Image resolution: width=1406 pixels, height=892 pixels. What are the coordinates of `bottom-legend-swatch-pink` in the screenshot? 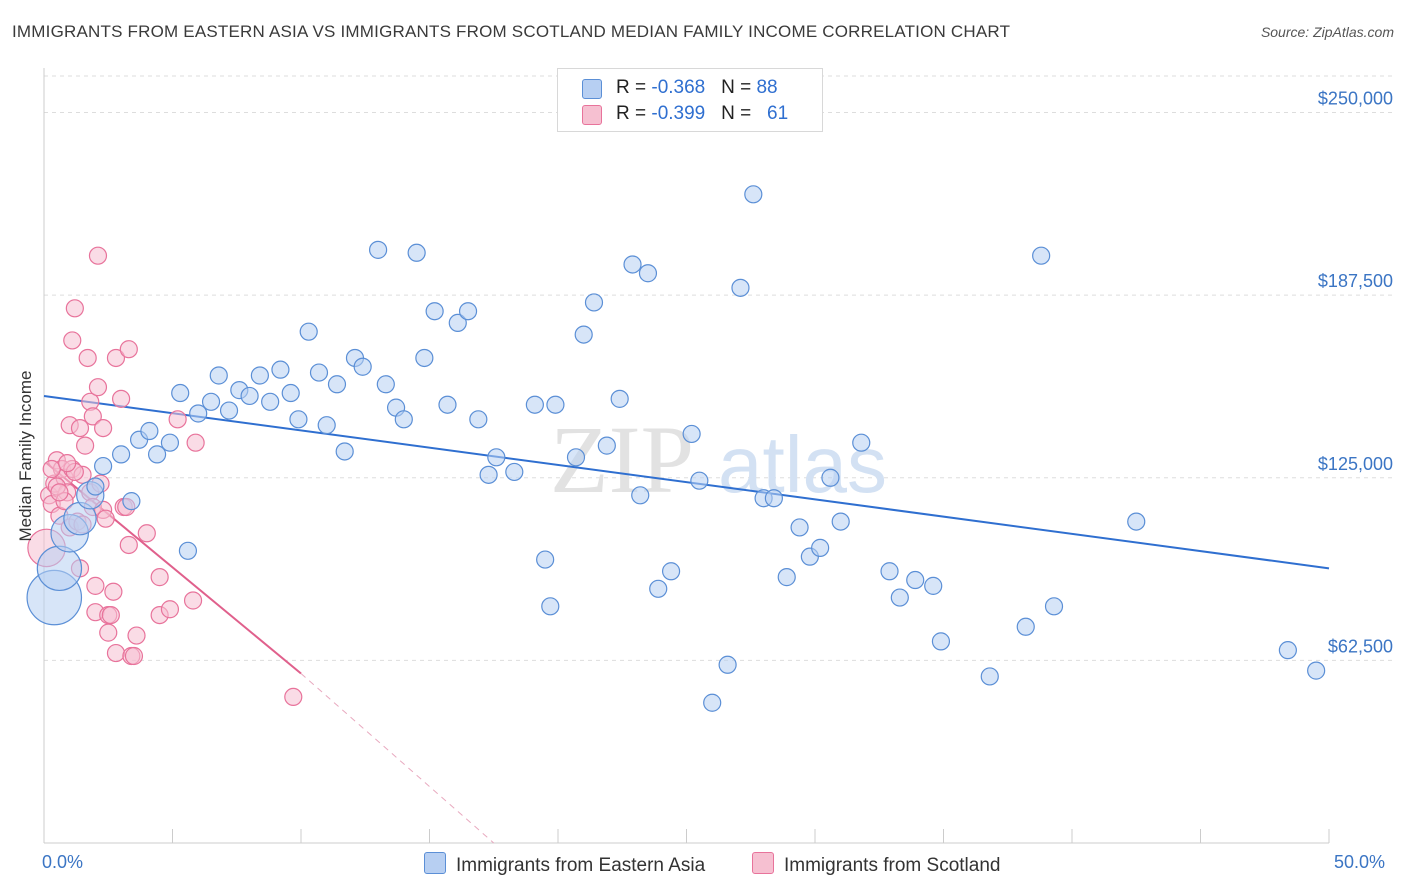 It's located at (763, 863).